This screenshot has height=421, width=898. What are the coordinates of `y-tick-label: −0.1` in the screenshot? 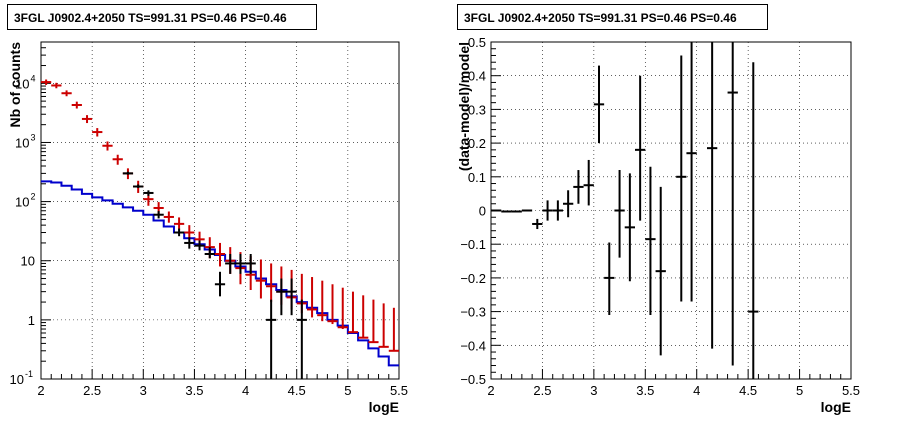 It's located at (473, 244).